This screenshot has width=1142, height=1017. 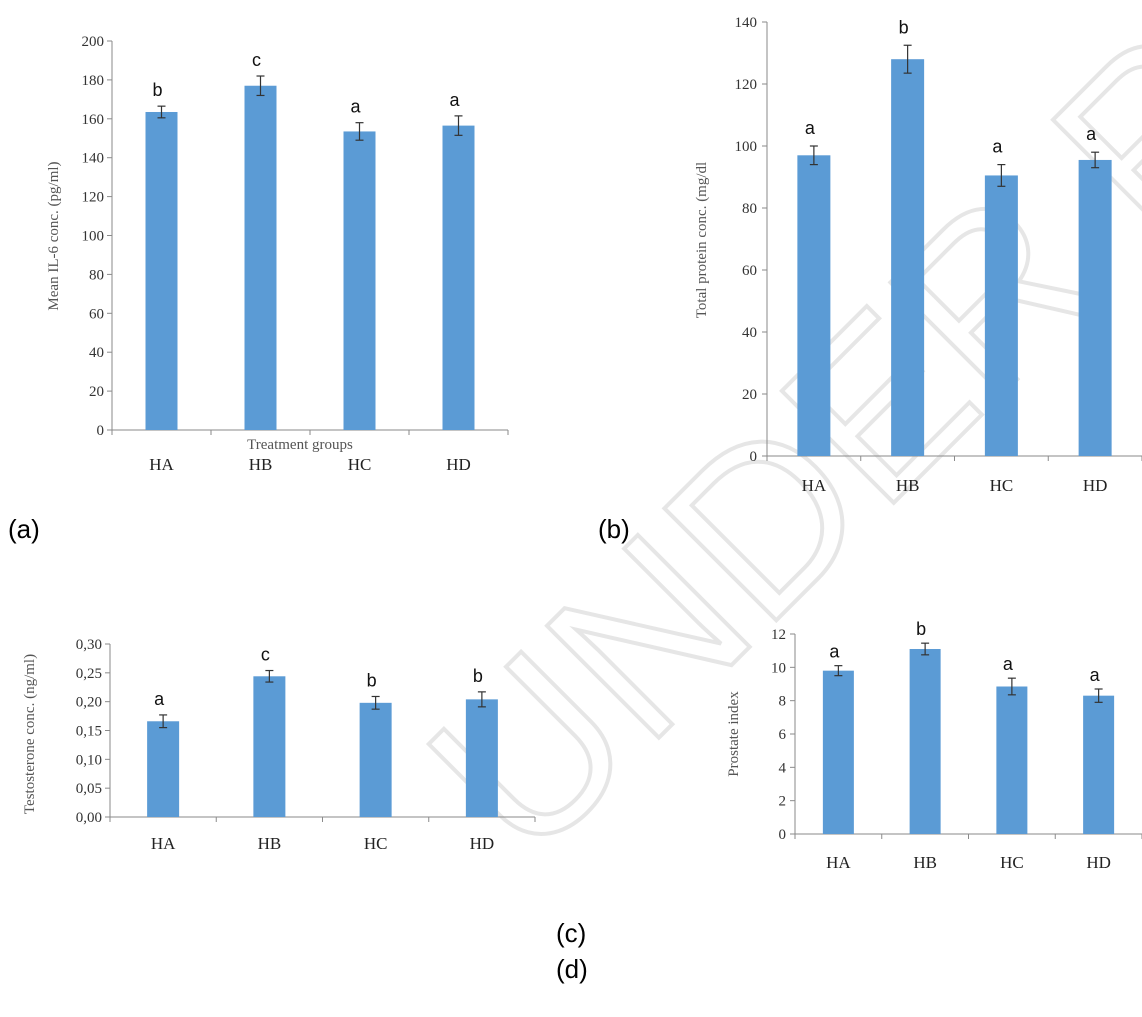 What do you see at coordinates (734, 734) in the screenshot?
I see `y-axis-title: Prostate index` at bounding box center [734, 734].